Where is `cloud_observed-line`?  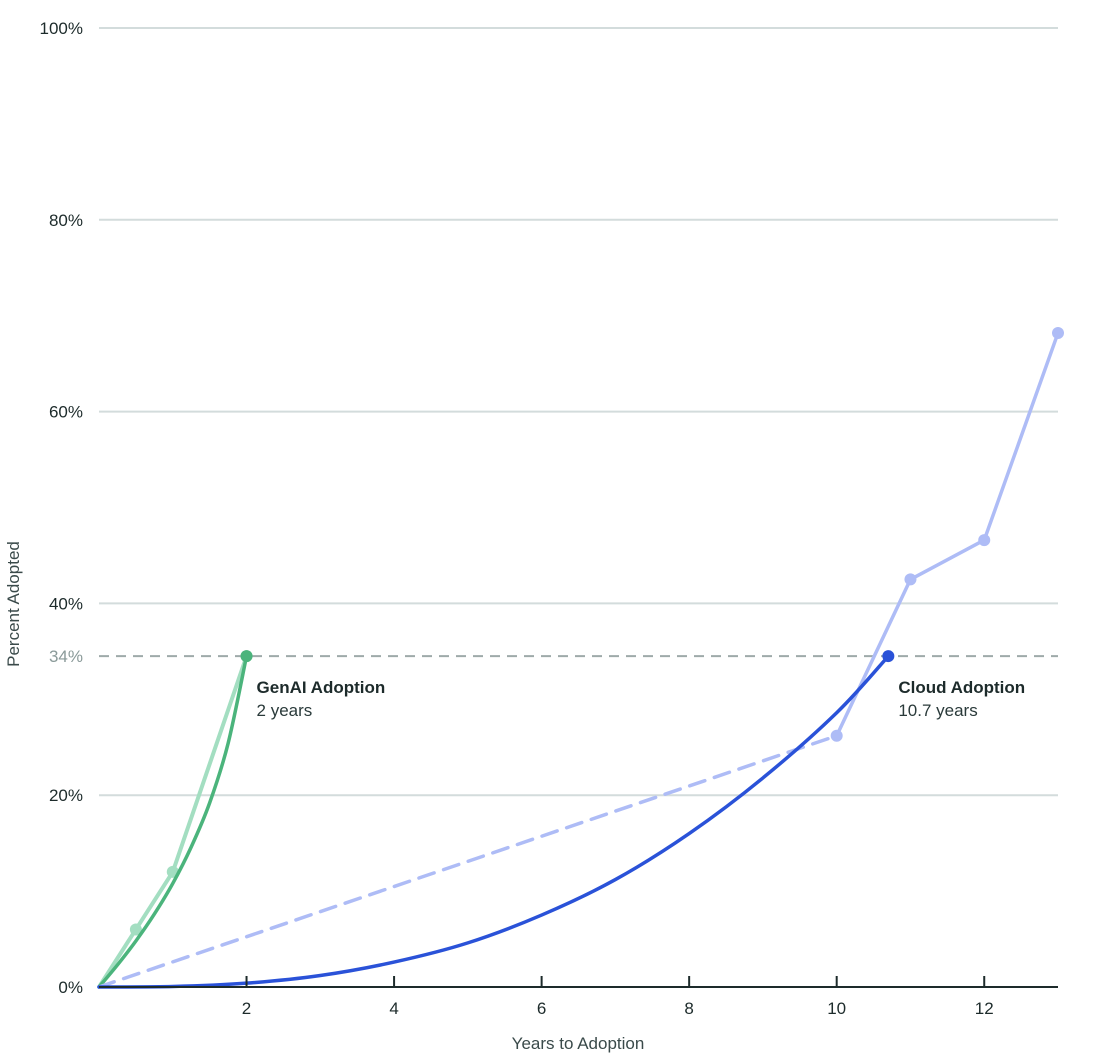
cloud_observed-line is located at coordinates (947, 534).